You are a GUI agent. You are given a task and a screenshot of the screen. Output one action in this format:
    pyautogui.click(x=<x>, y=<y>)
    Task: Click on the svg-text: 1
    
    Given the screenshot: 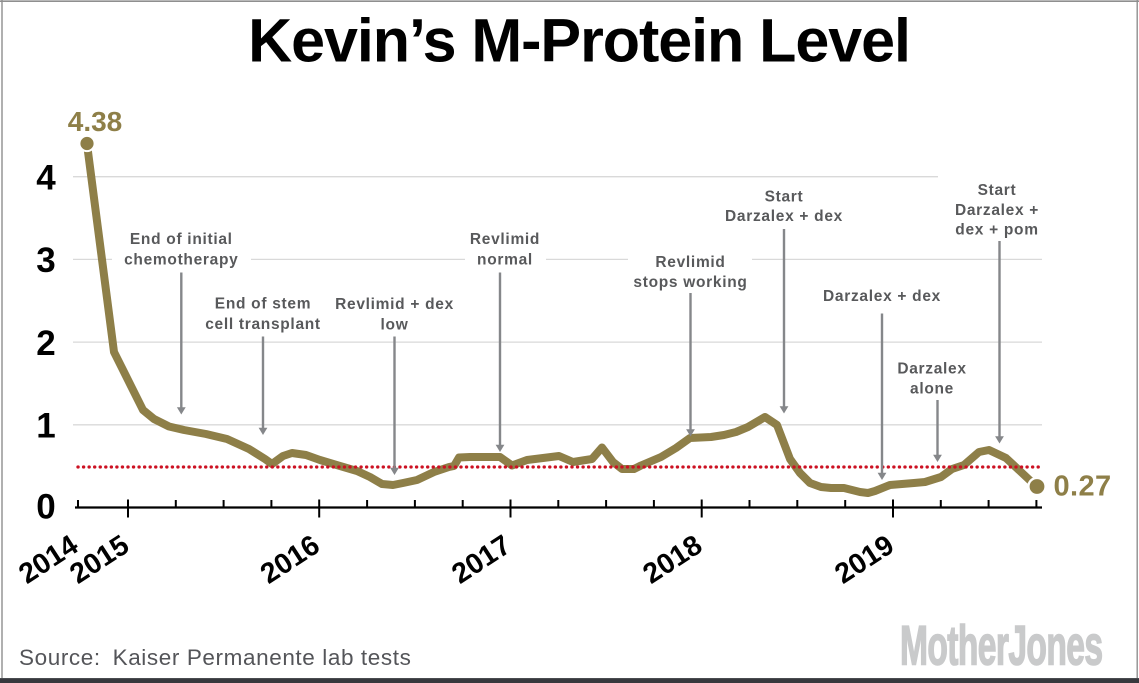 What is the action you would take?
    pyautogui.click(x=45, y=426)
    